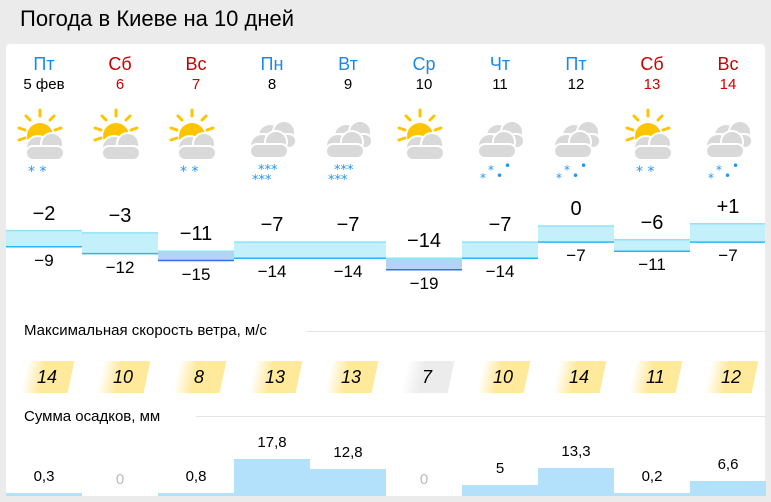 This screenshot has width=771, height=502. What do you see at coordinates (196, 84) in the screenshot?
I see `day-date: 7` at bounding box center [196, 84].